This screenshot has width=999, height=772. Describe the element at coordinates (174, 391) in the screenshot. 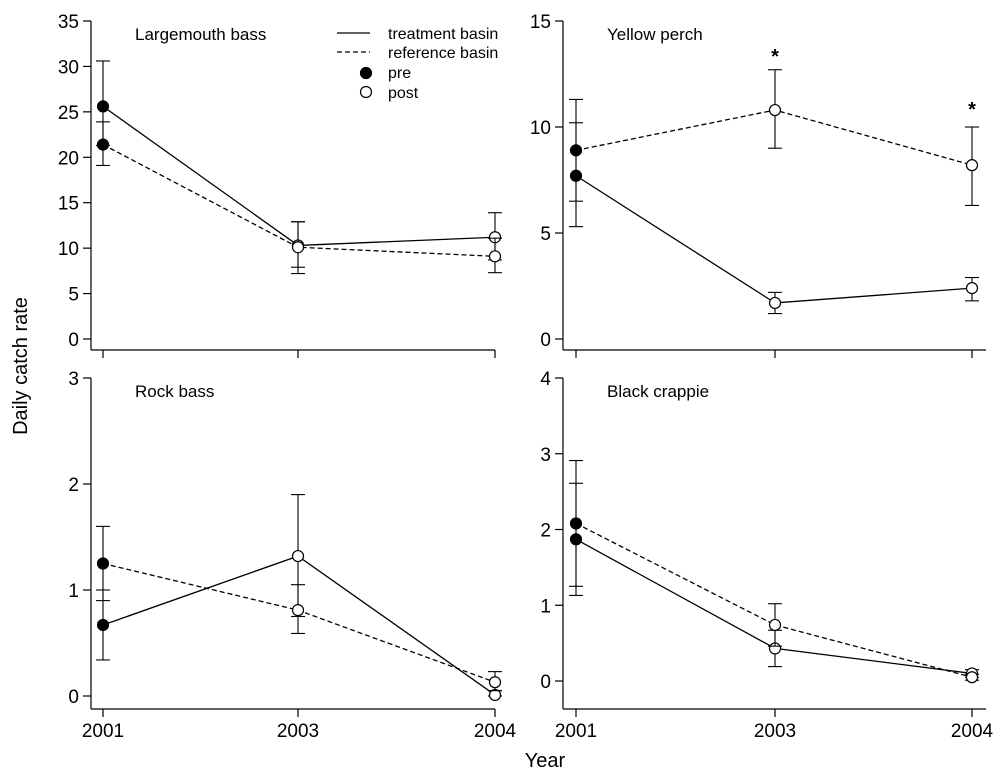

I see `panel-title: Rock bass` at that location.